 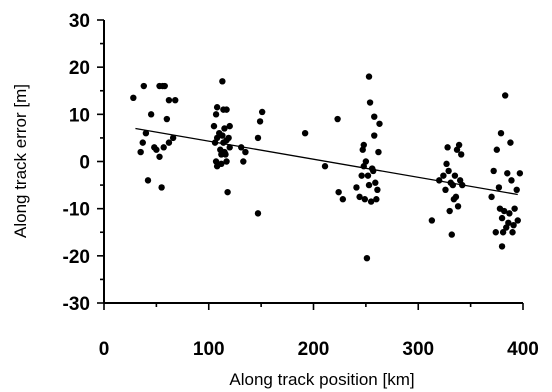 I want to click on y-tick-label: 10, so click(x=79, y=115).